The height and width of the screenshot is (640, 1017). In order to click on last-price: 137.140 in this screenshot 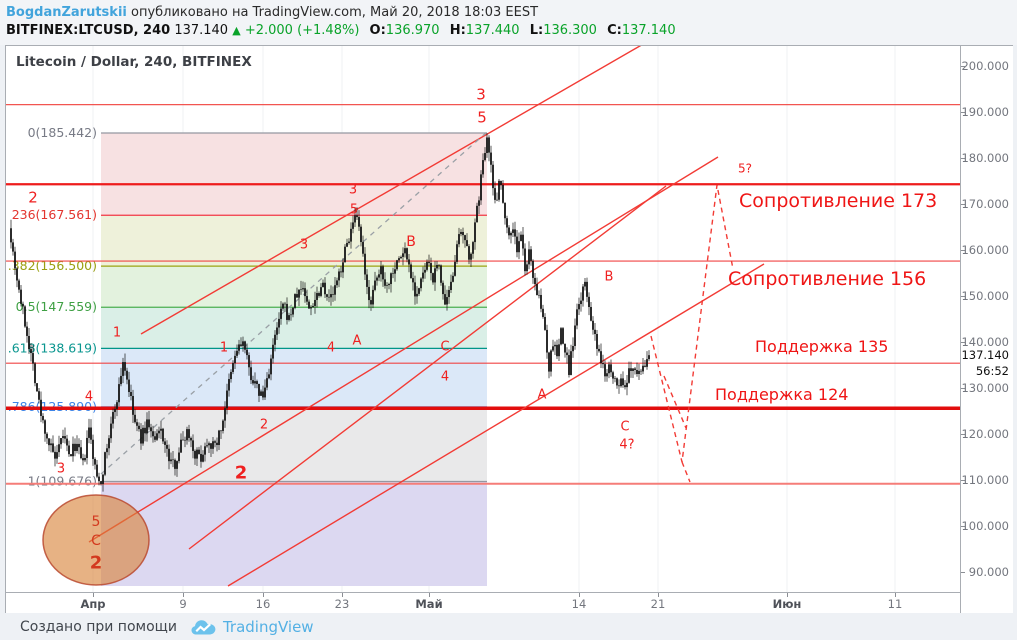, I will do `click(201, 30)`.